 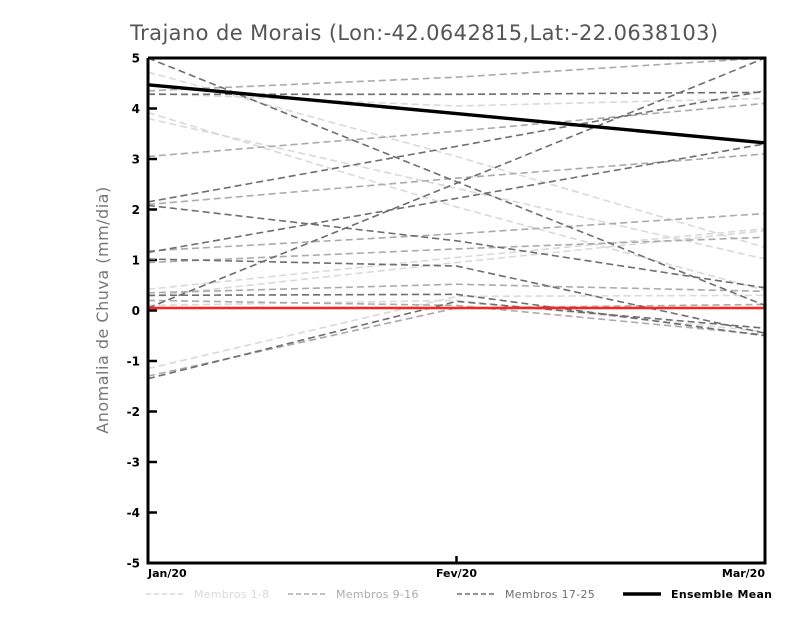 I want to click on y-tick-label: -5, so click(x=133, y=564).